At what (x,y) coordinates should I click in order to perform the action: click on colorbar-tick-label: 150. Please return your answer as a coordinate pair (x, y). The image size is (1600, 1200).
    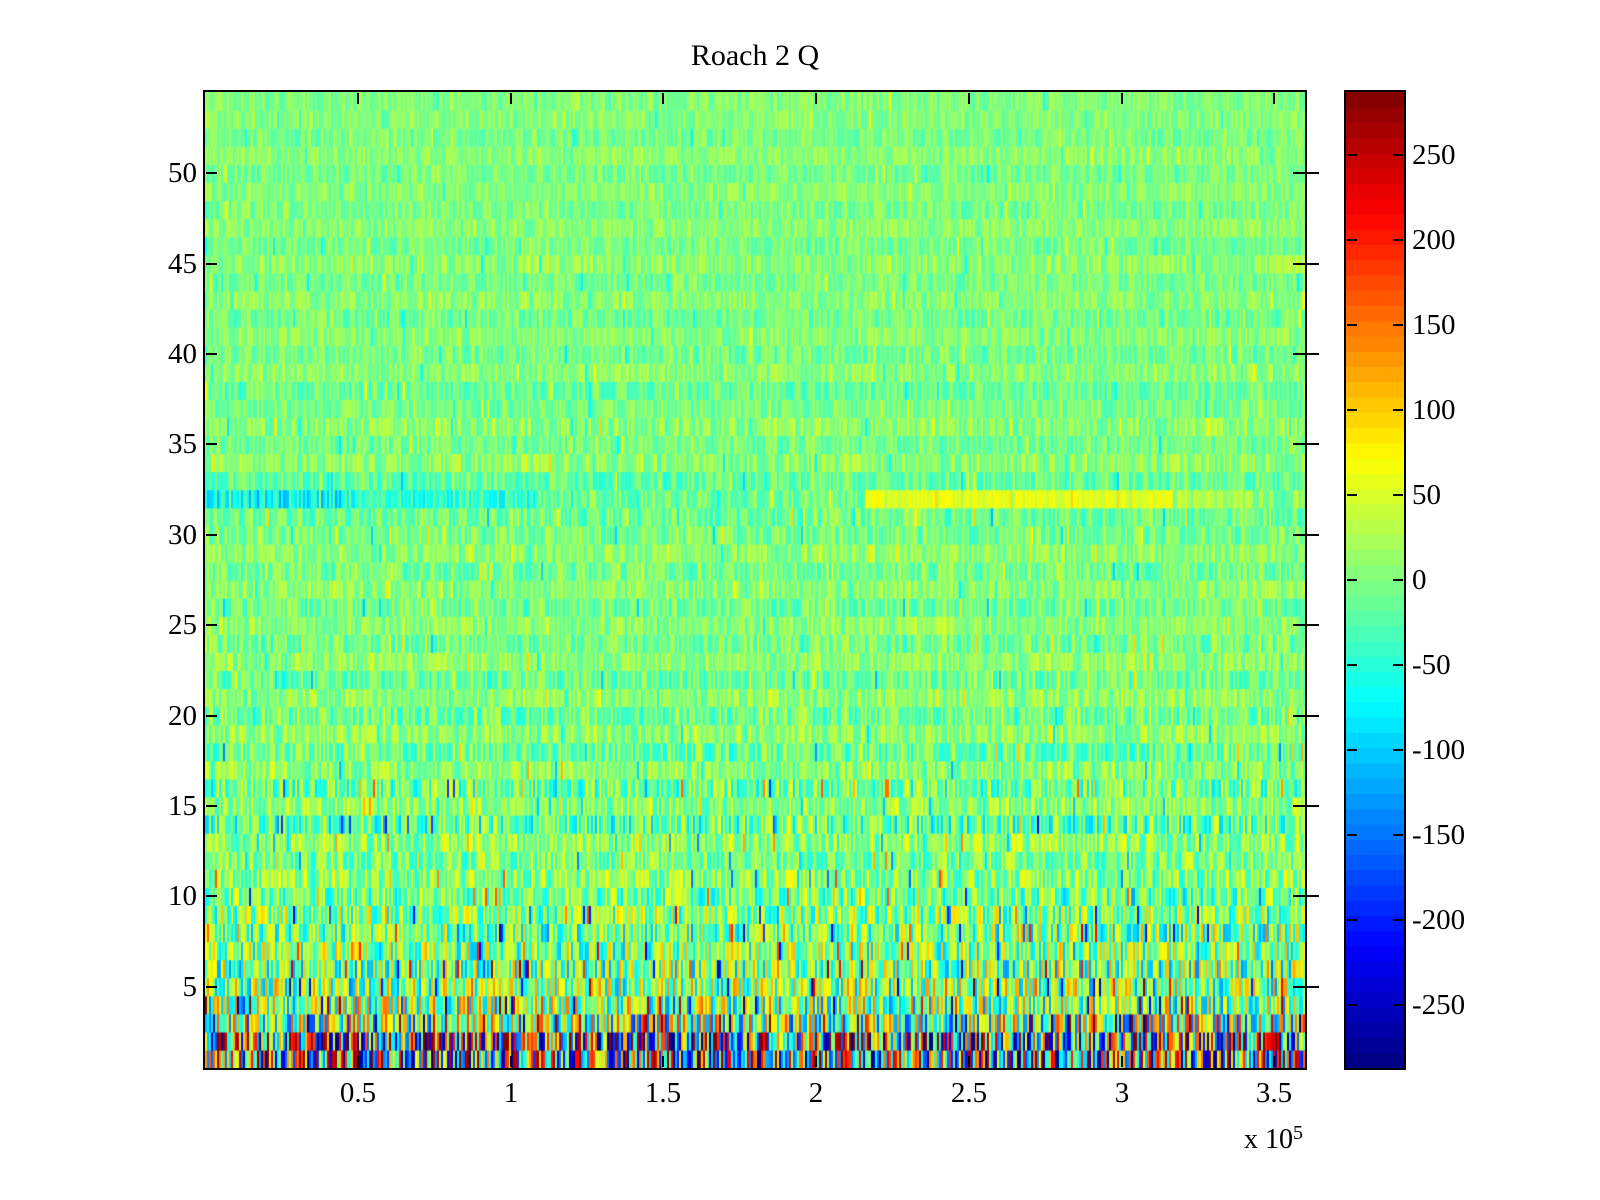
    Looking at the image, I should click on (1434, 325).